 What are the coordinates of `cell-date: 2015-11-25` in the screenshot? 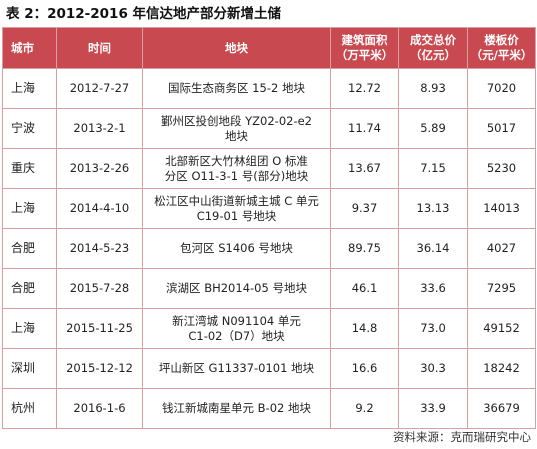 It's located at (99, 328).